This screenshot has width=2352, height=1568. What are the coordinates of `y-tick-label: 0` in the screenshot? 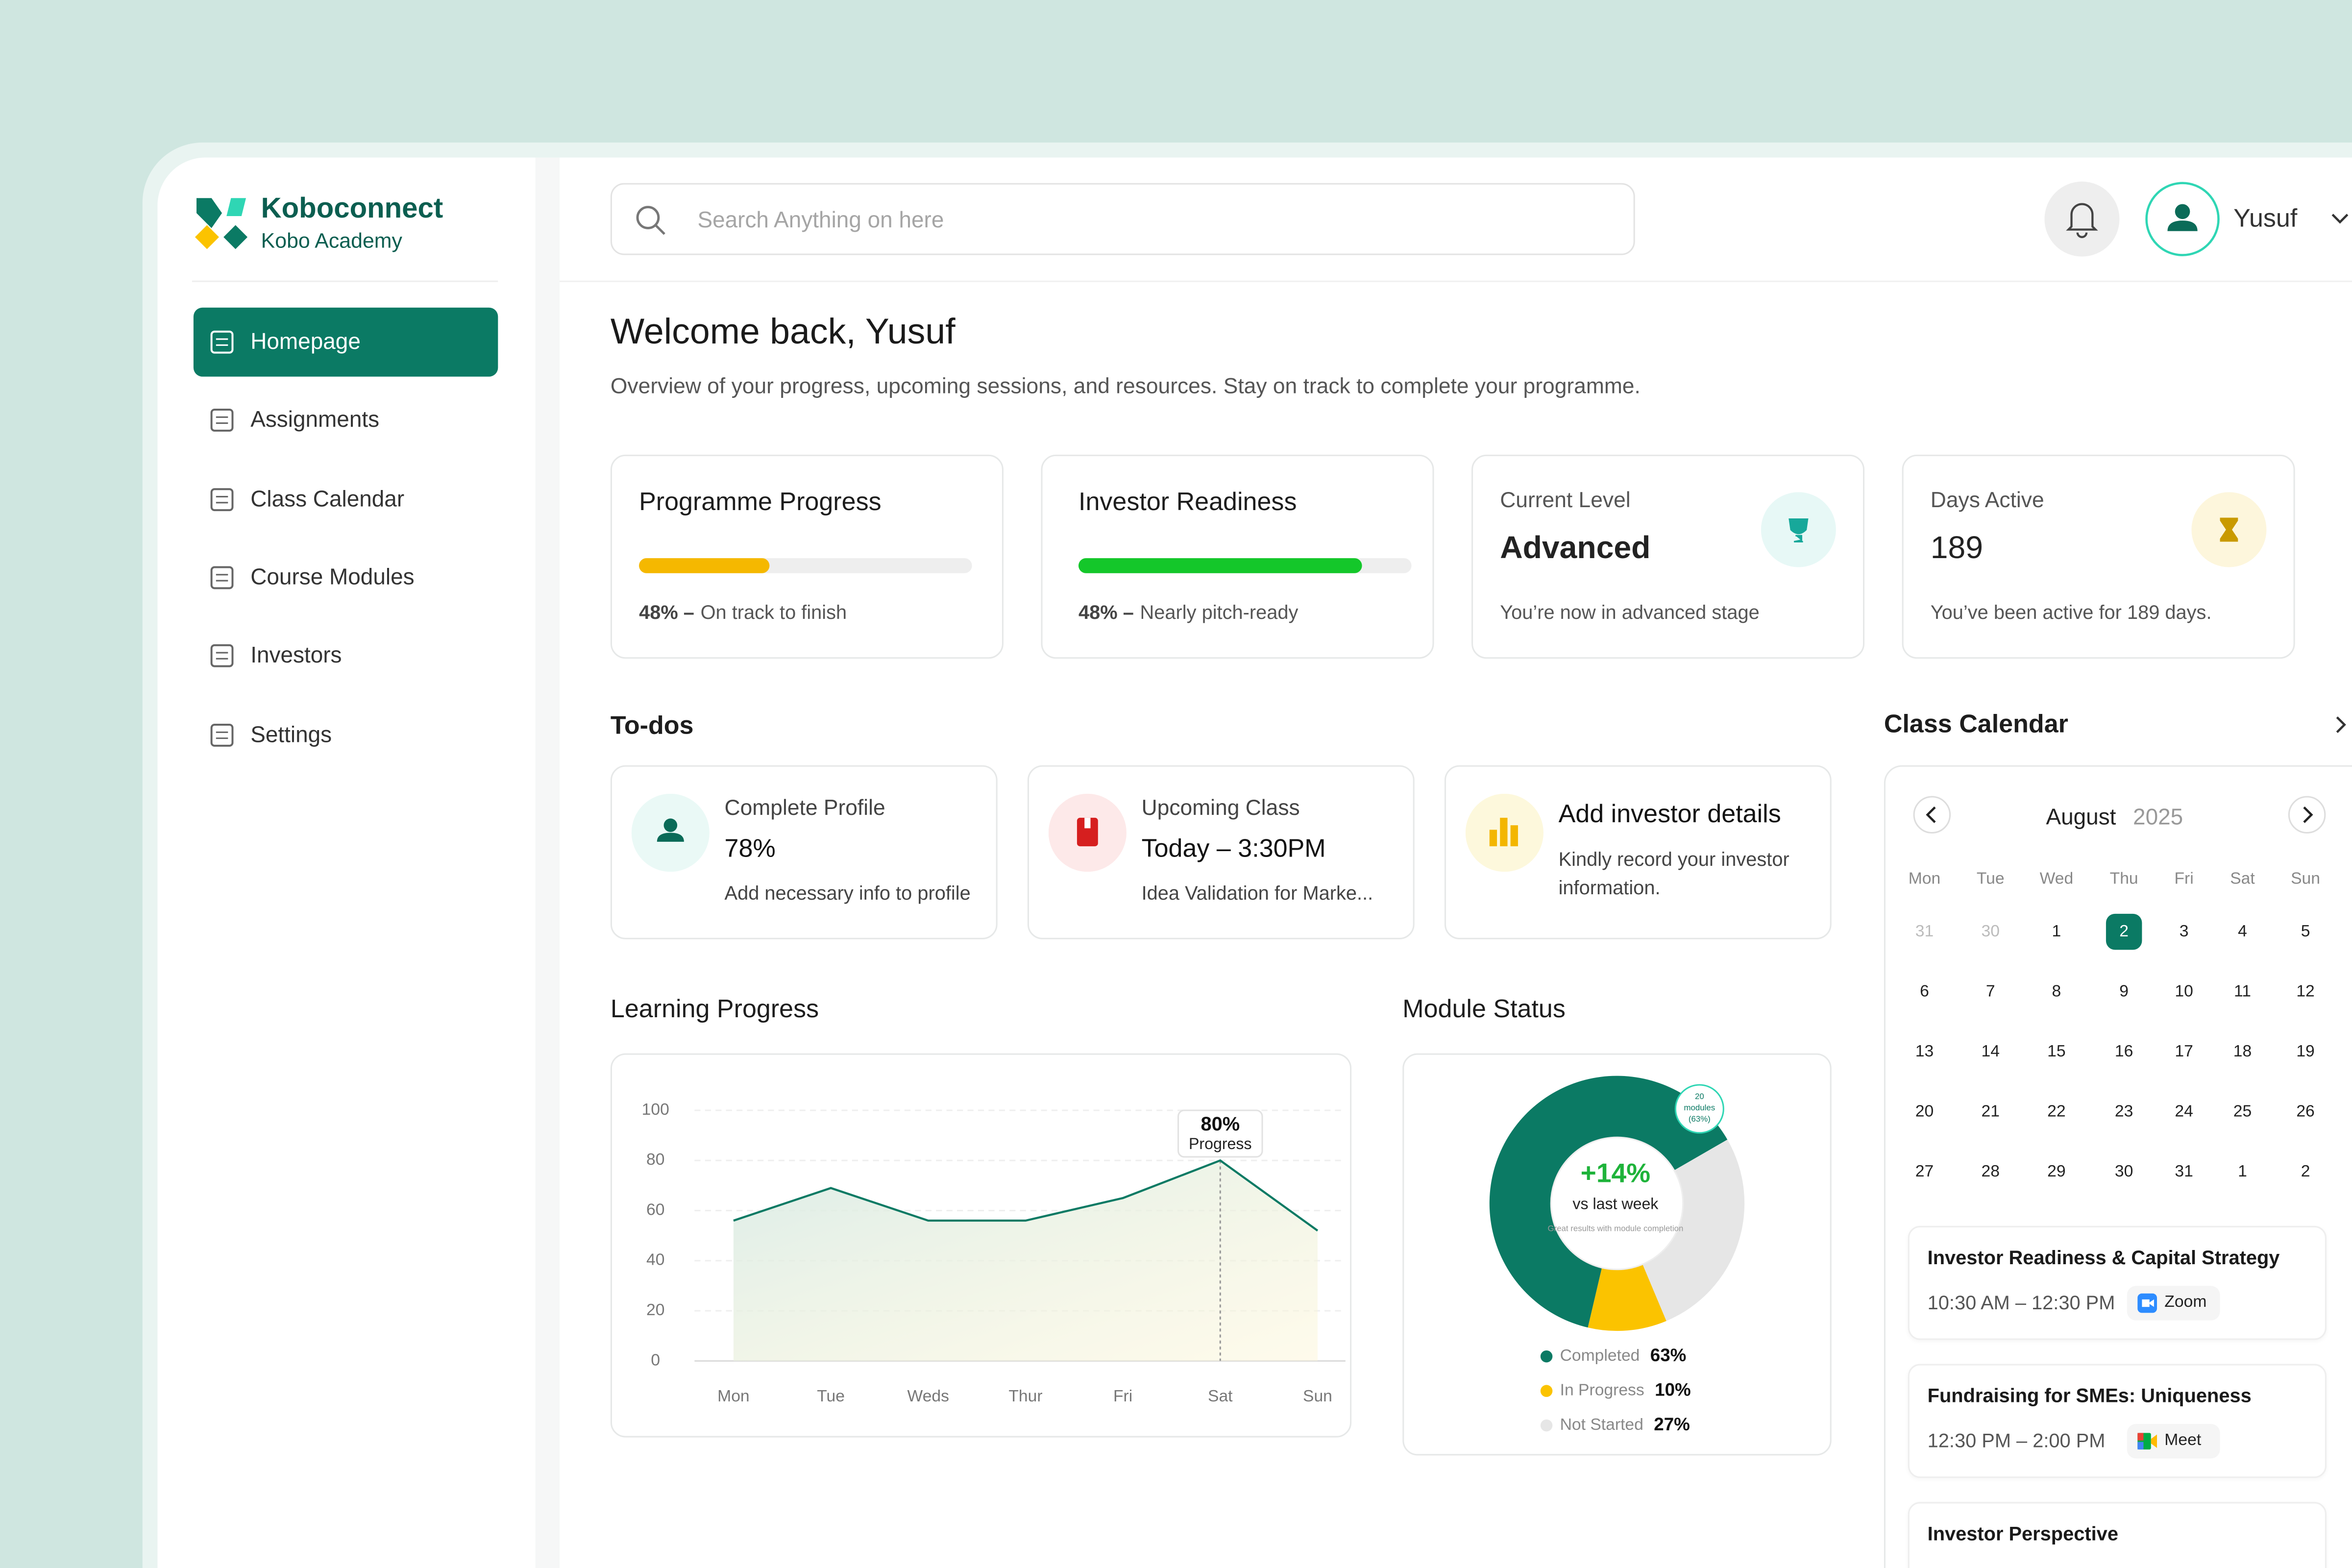 It's located at (655, 1360).